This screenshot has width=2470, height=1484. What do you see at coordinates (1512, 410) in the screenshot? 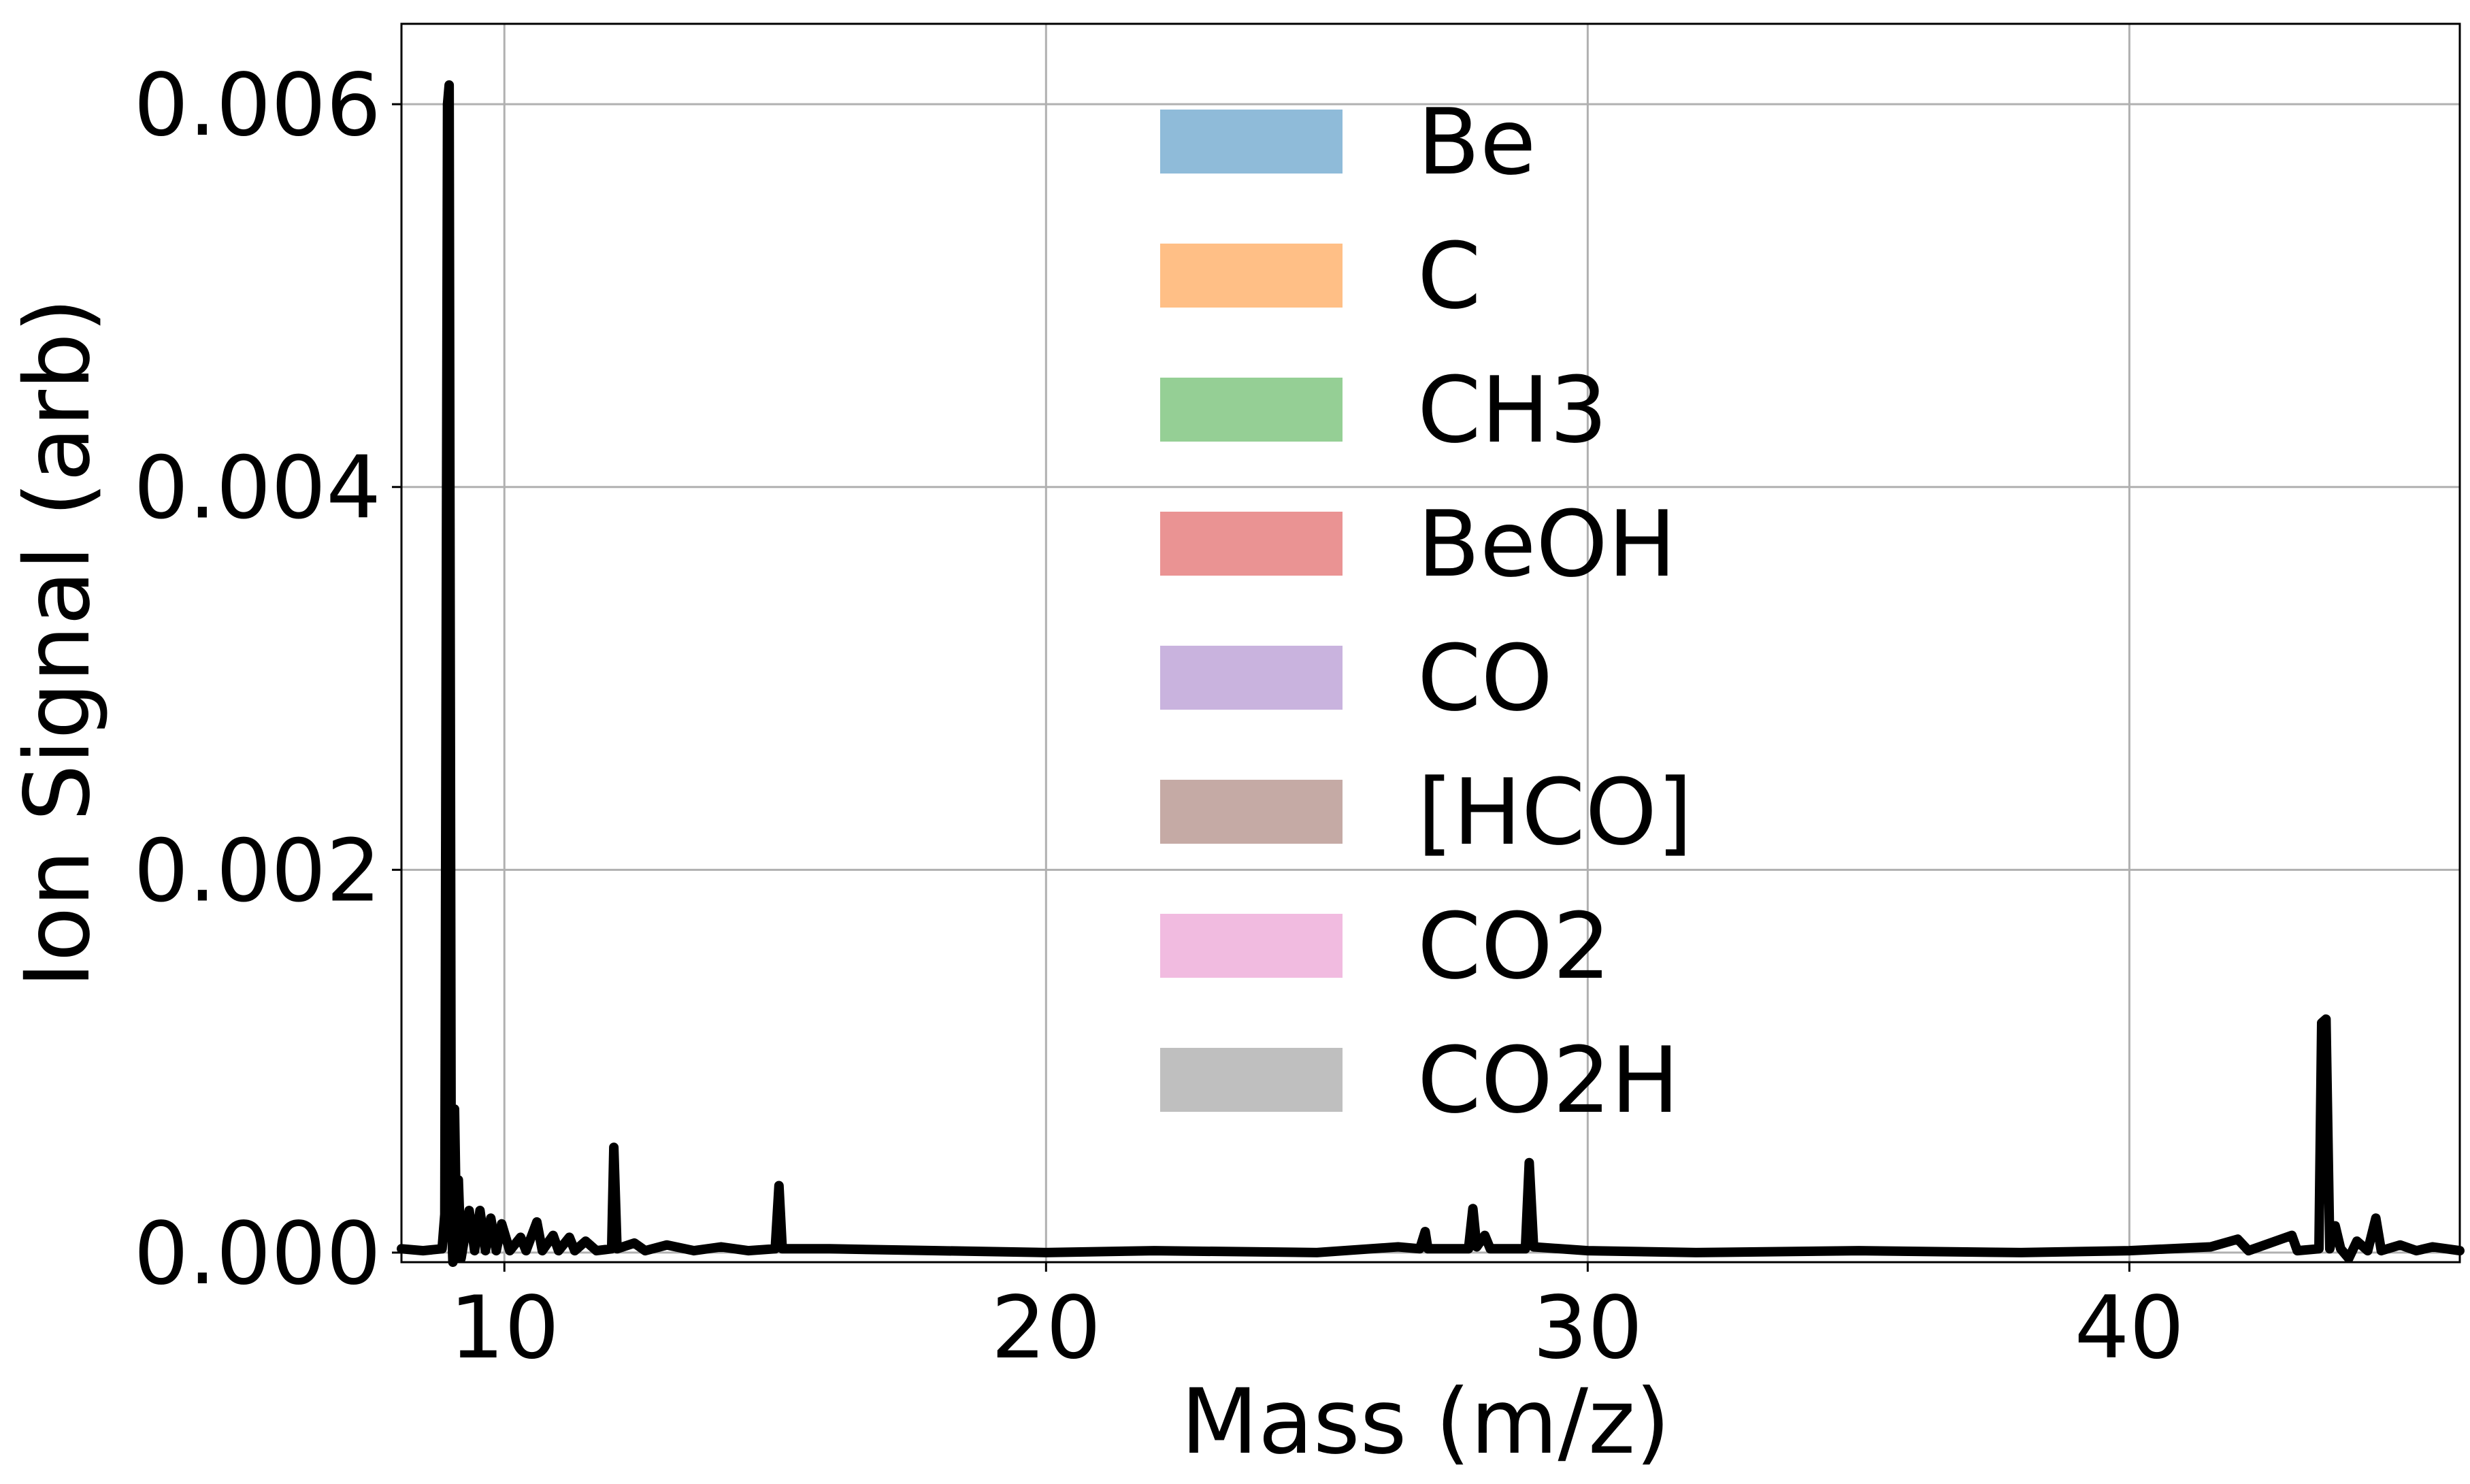
I see `legend-label: CH3` at bounding box center [1512, 410].